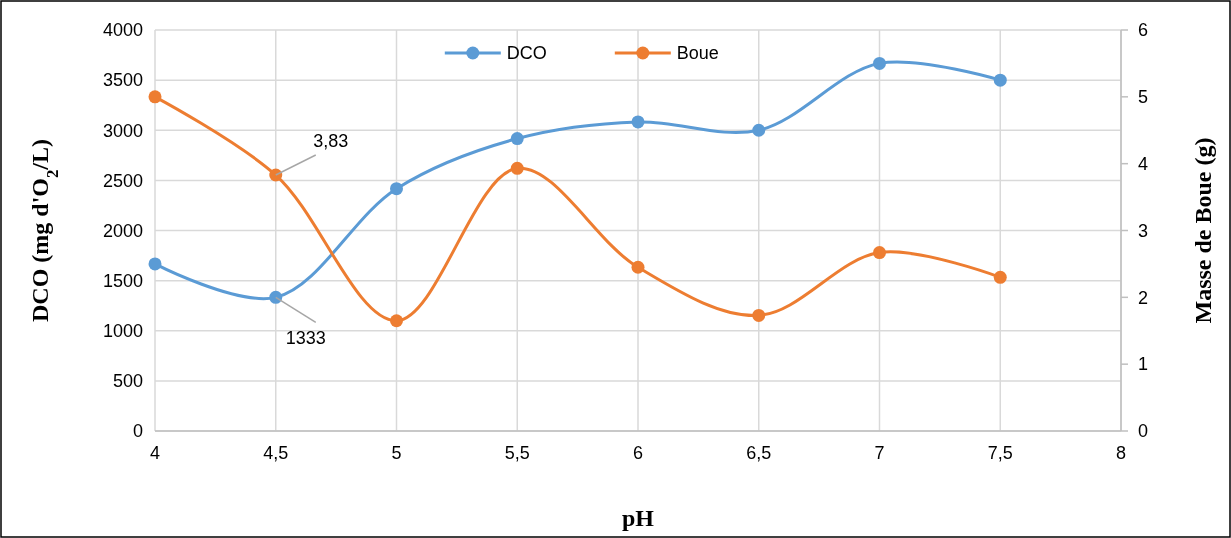  I want to click on x-tick-label: 6, so click(638, 453).